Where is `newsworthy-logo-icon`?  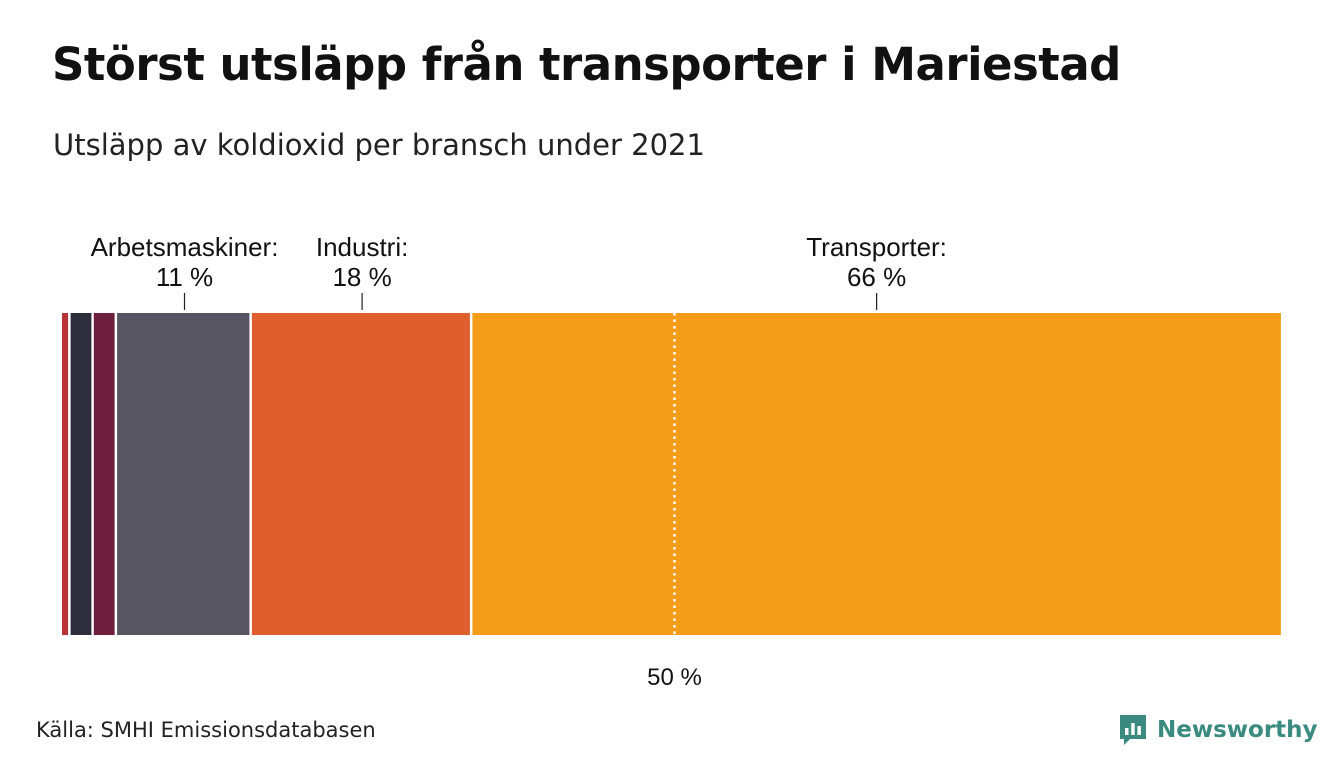 newsworthy-logo-icon is located at coordinates (1133, 730).